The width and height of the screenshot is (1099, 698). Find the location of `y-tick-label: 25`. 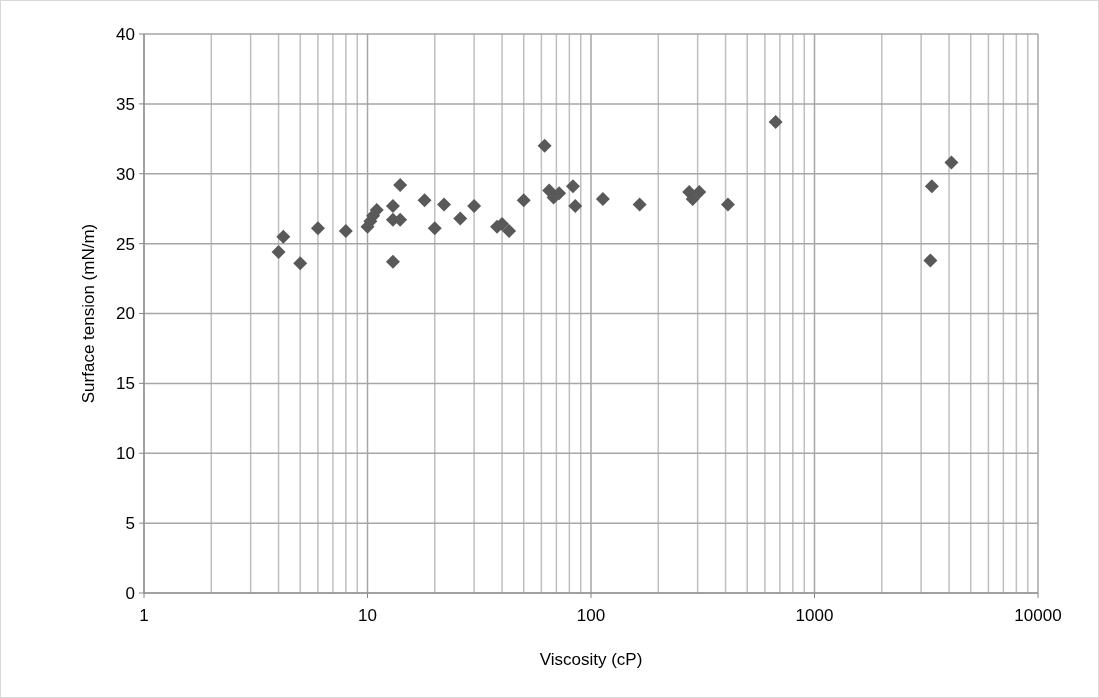

y-tick-label: 25 is located at coordinates (125, 244).